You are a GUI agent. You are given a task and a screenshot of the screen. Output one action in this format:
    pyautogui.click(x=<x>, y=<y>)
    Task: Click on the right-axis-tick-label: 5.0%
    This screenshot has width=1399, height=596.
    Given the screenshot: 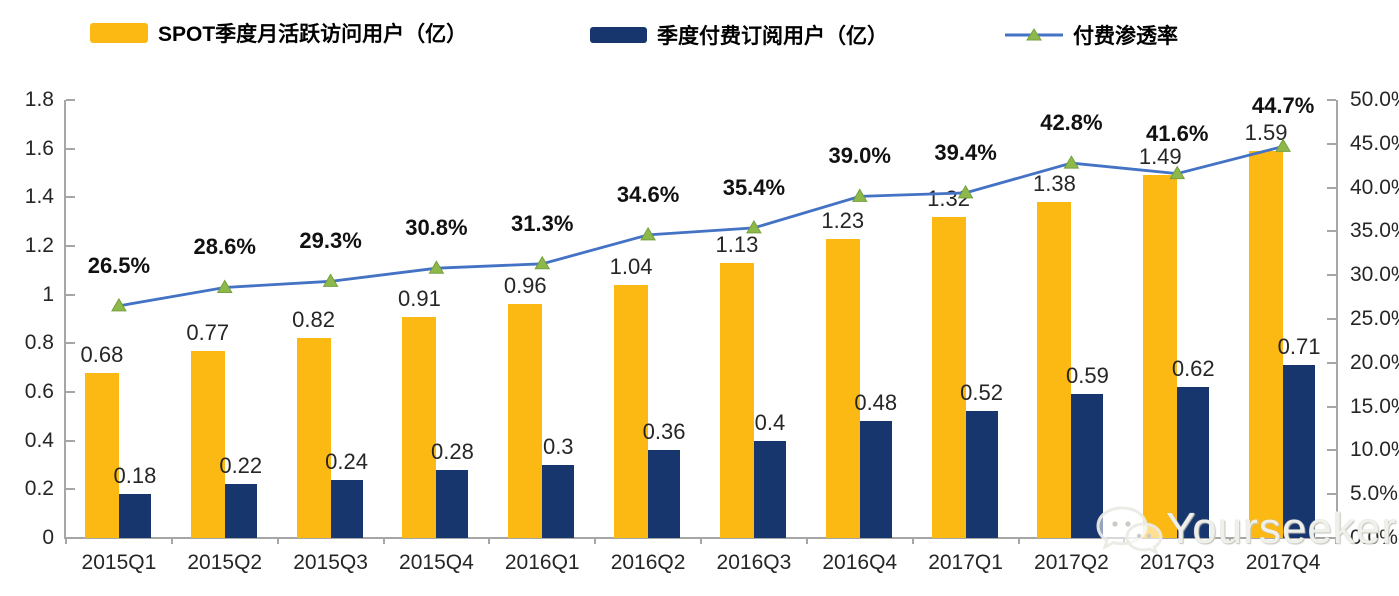 What is the action you would take?
    pyautogui.click(x=1374, y=494)
    